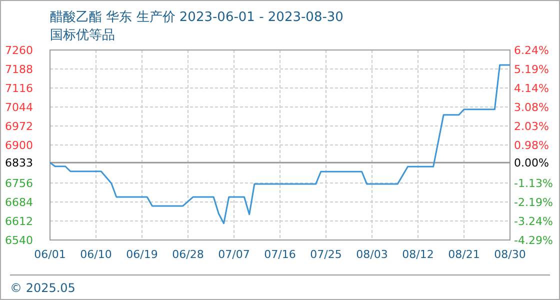 This screenshot has width=560, height=300. Describe the element at coordinates (50, 254) in the screenshot. I see `x-tick-label: 06/01` at that location.